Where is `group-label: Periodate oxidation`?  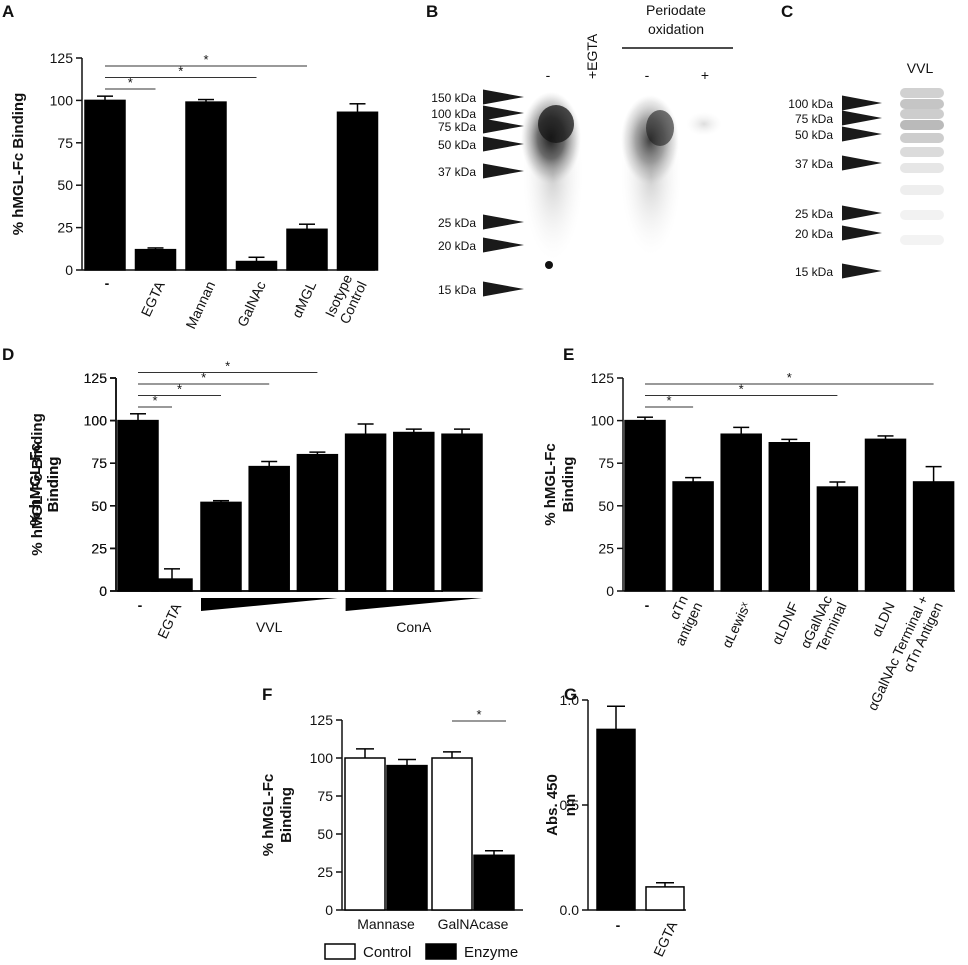 group-label: Periodate oxidation is located at coordinates (676, 19).